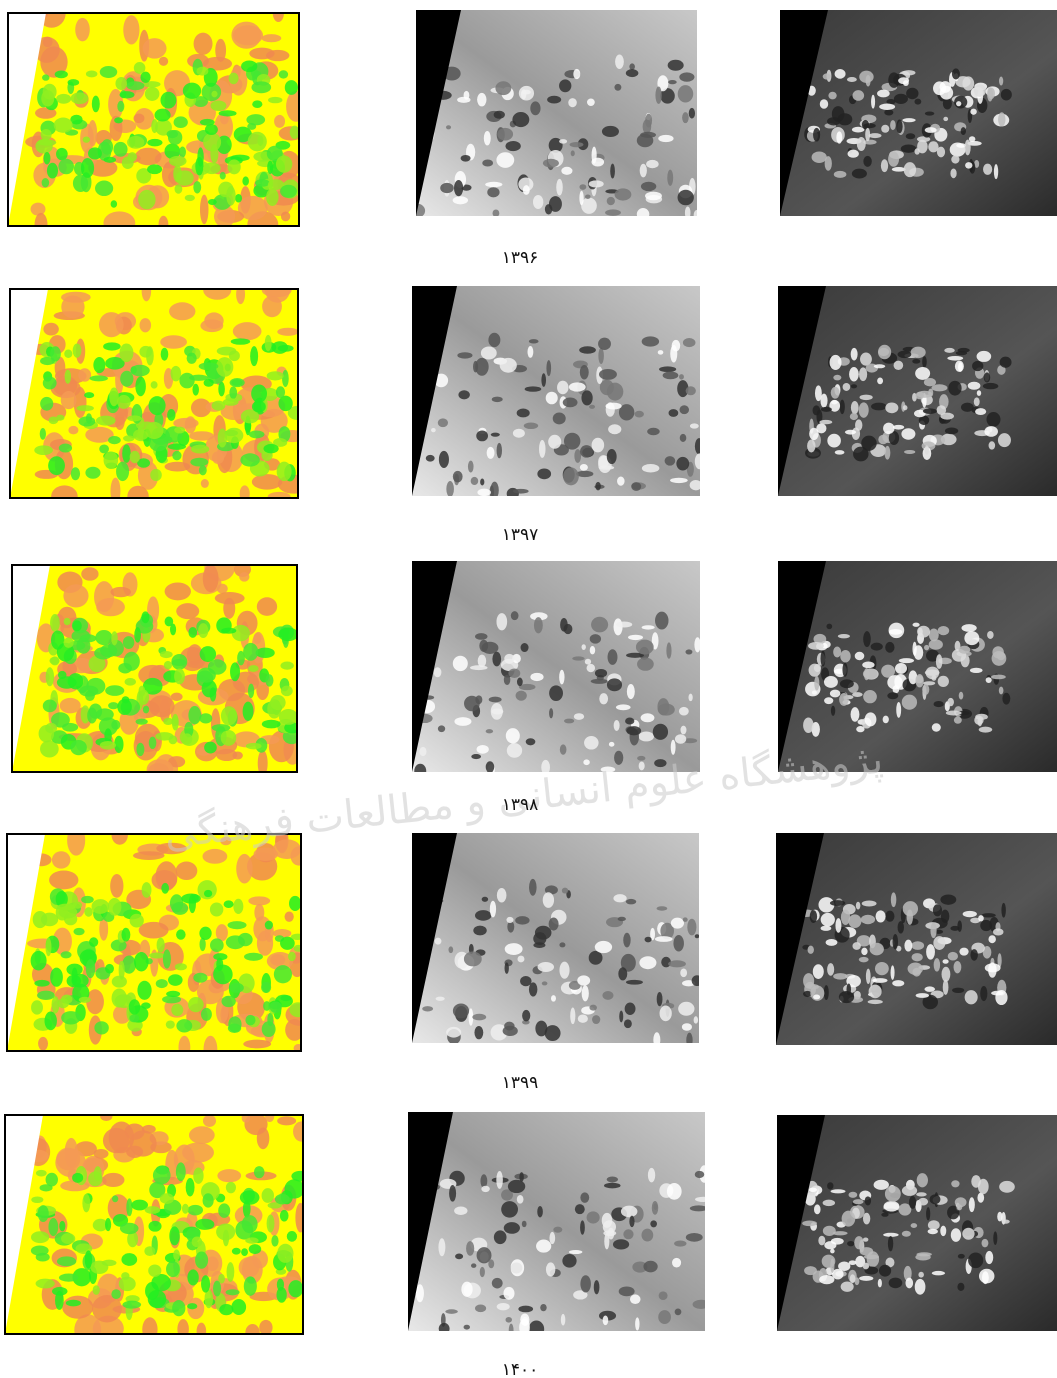 This screenshot has width=1057, height=1378. I want to click on satellite-image, so click(917, 391).